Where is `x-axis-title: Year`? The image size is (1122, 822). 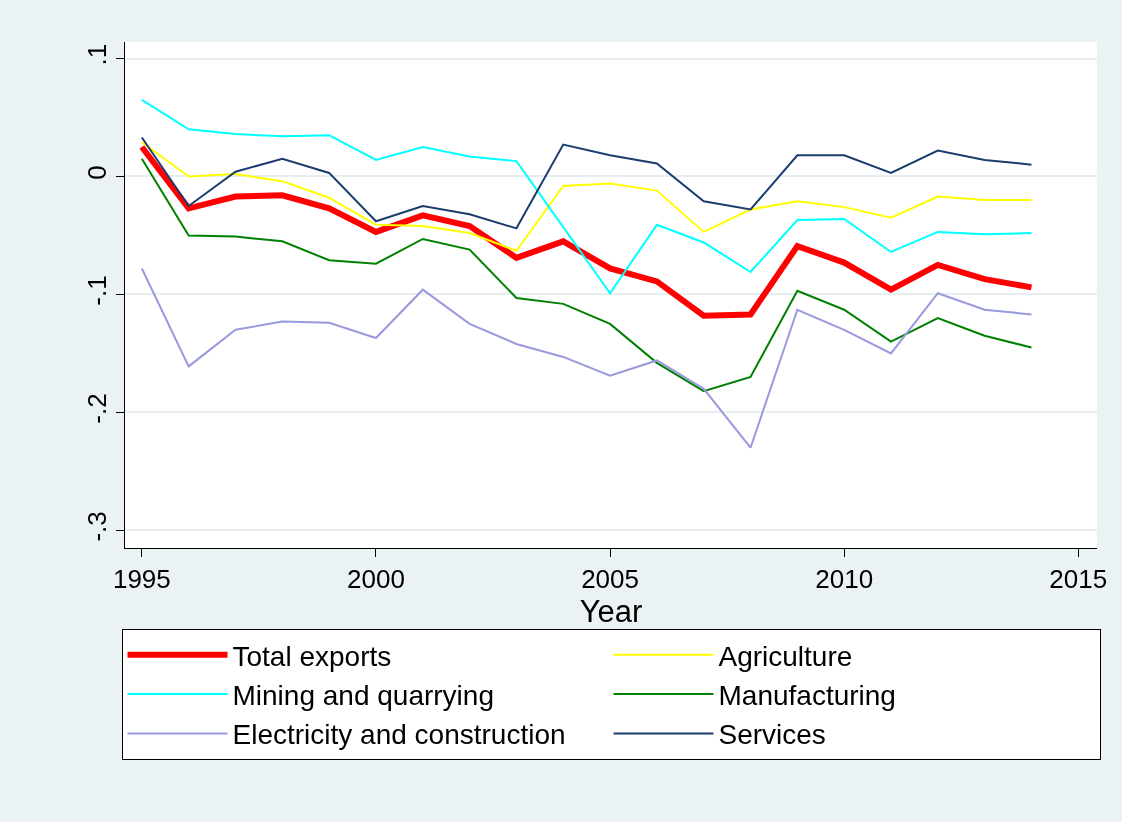 x-axis-title: Year is located at coordinates (611, 612).